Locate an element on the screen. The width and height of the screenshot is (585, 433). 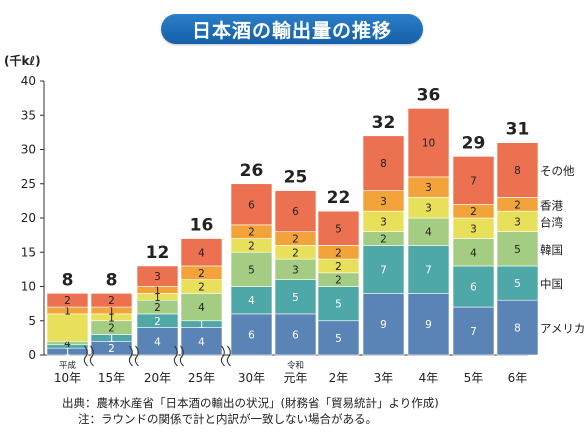
bar-total-label: 22 is located at coordinates (339, 198).